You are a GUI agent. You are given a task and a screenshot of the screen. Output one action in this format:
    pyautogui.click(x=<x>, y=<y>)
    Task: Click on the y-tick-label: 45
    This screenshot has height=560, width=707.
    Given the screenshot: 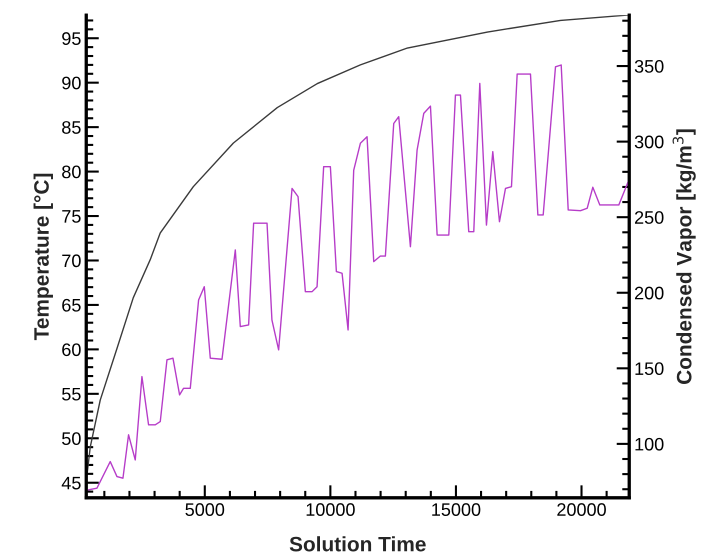 What is the action you would take?
    pyautogui.click(x=71, y=483)
    